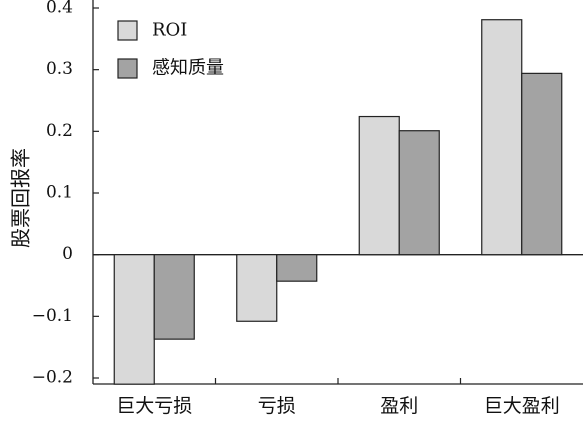 This screenshot has width=585, height=428. What do you see at coordinates (21, 198) in the screenshot?
I see `y-axis-title: 股票回报率` at bounding box center [21, 198].